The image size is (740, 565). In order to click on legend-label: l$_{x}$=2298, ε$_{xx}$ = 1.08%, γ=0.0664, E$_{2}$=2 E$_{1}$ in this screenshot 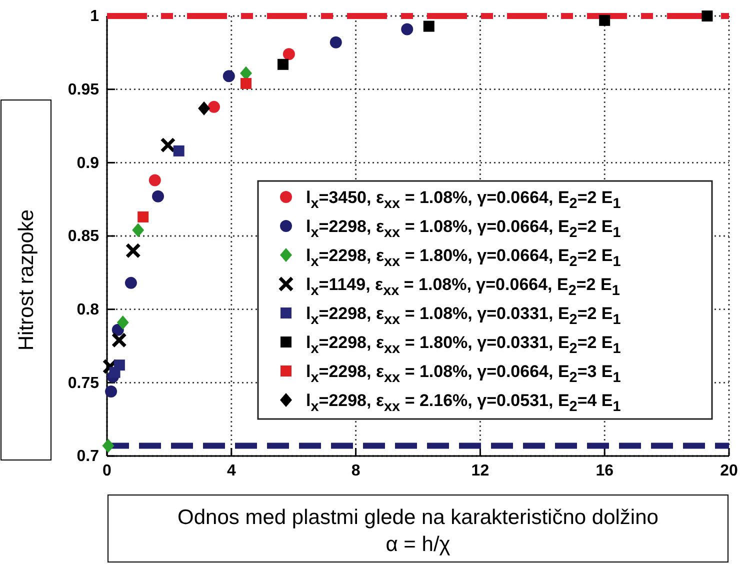, I will do `click(463, 229)`.